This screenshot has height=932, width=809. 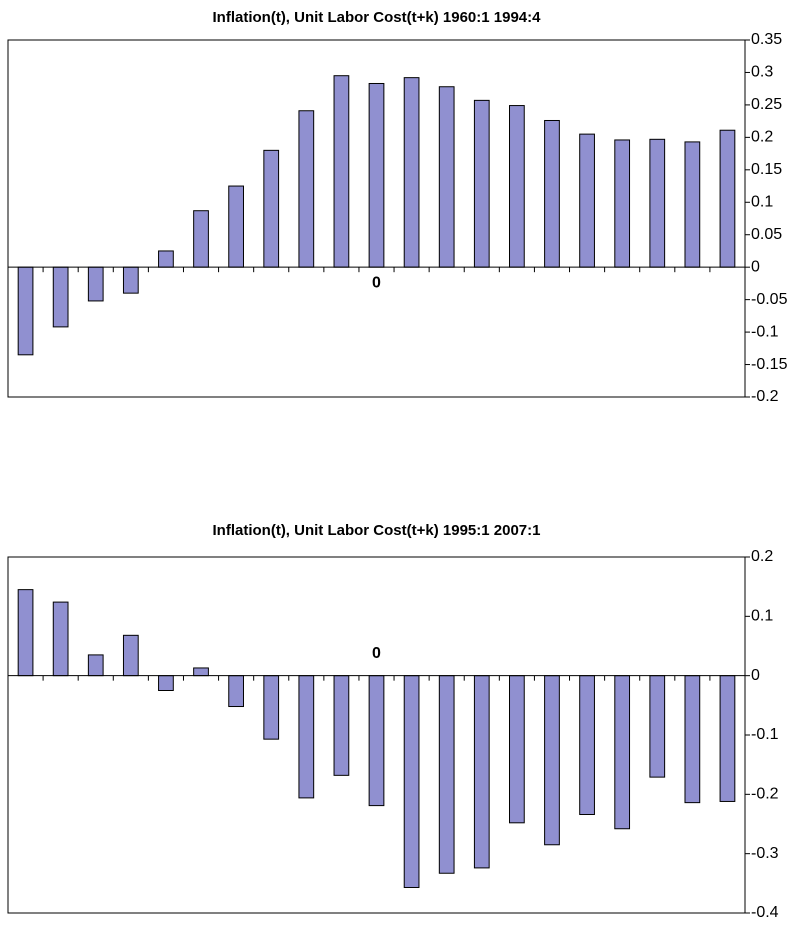 What do you see at coordinates (766, 104) in the screenshot?
I see `y-tick-label: 0.25` at bounding box center [766, 104].